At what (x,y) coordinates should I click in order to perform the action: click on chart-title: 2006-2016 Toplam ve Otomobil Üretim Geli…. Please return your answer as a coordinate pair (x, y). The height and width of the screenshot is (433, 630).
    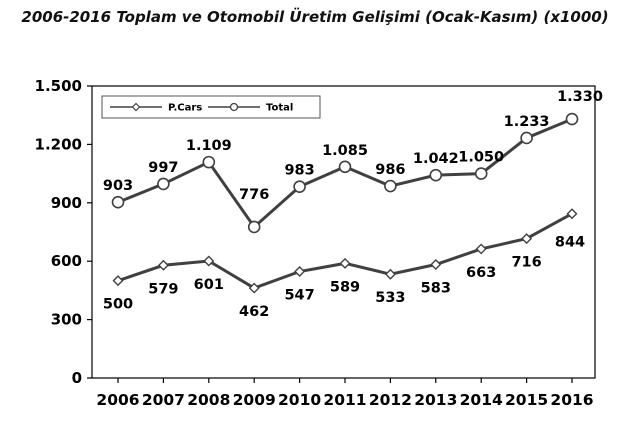
    Looking at the image, I should click on (315, 17).